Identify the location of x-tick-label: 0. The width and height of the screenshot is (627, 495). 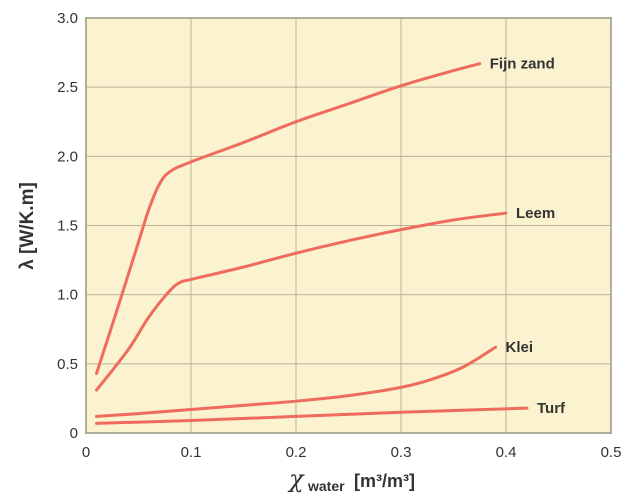
(86, 452).